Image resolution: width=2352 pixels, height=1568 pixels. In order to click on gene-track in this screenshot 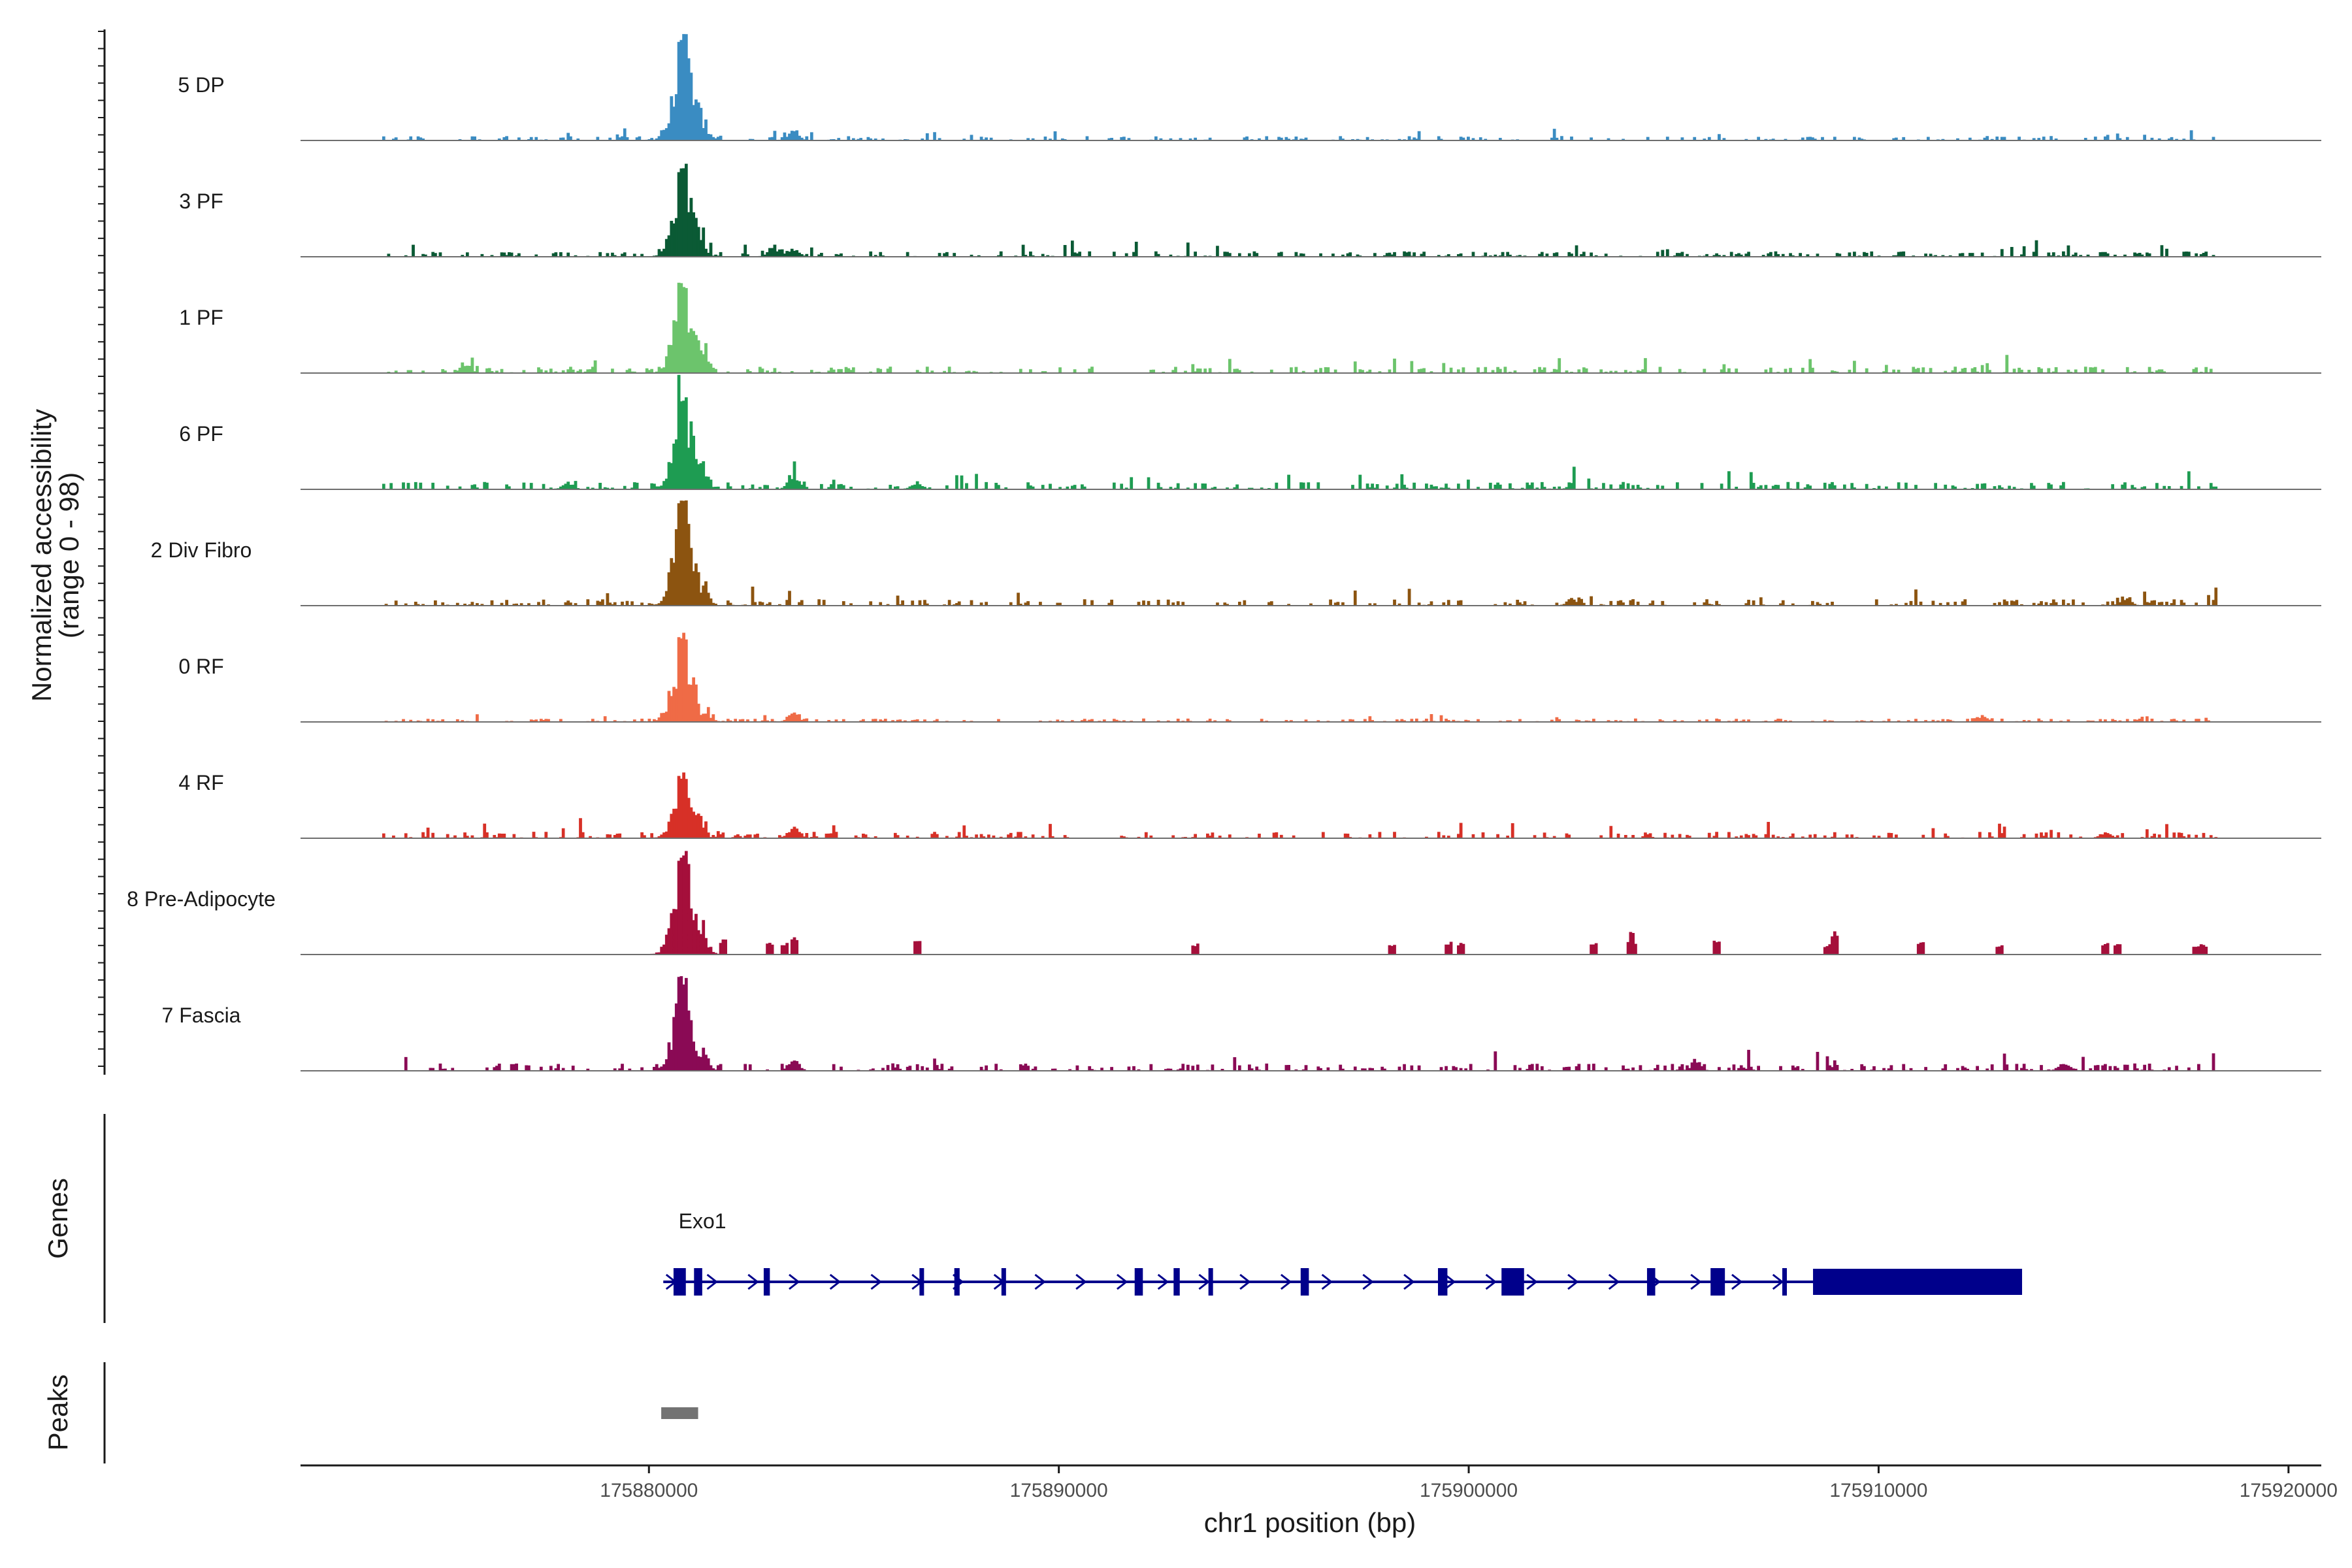, I will do `click(1343, 1282)`.